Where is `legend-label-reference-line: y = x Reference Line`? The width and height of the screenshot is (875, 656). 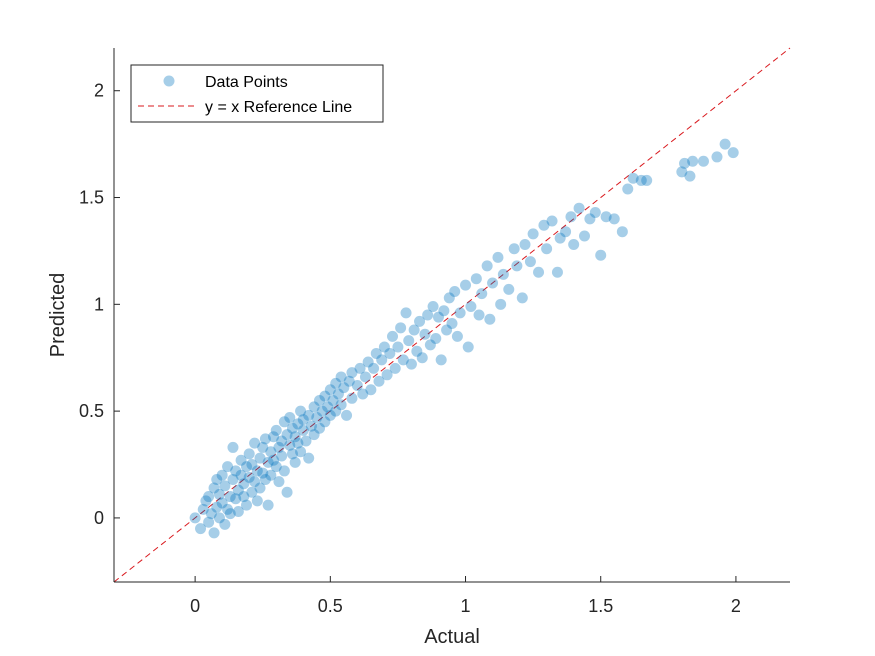 legend-label-reference-line: y = x Reference Line is located at coordinates (278, 107).